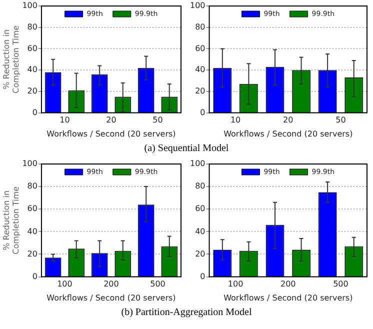 Image resolution: width=373 pixels, height=329 pixels. What do you see at coordinates (186, 149) in the screenshot?
I see `text: (a) Sequential Model` at bounding box center [186, 149].